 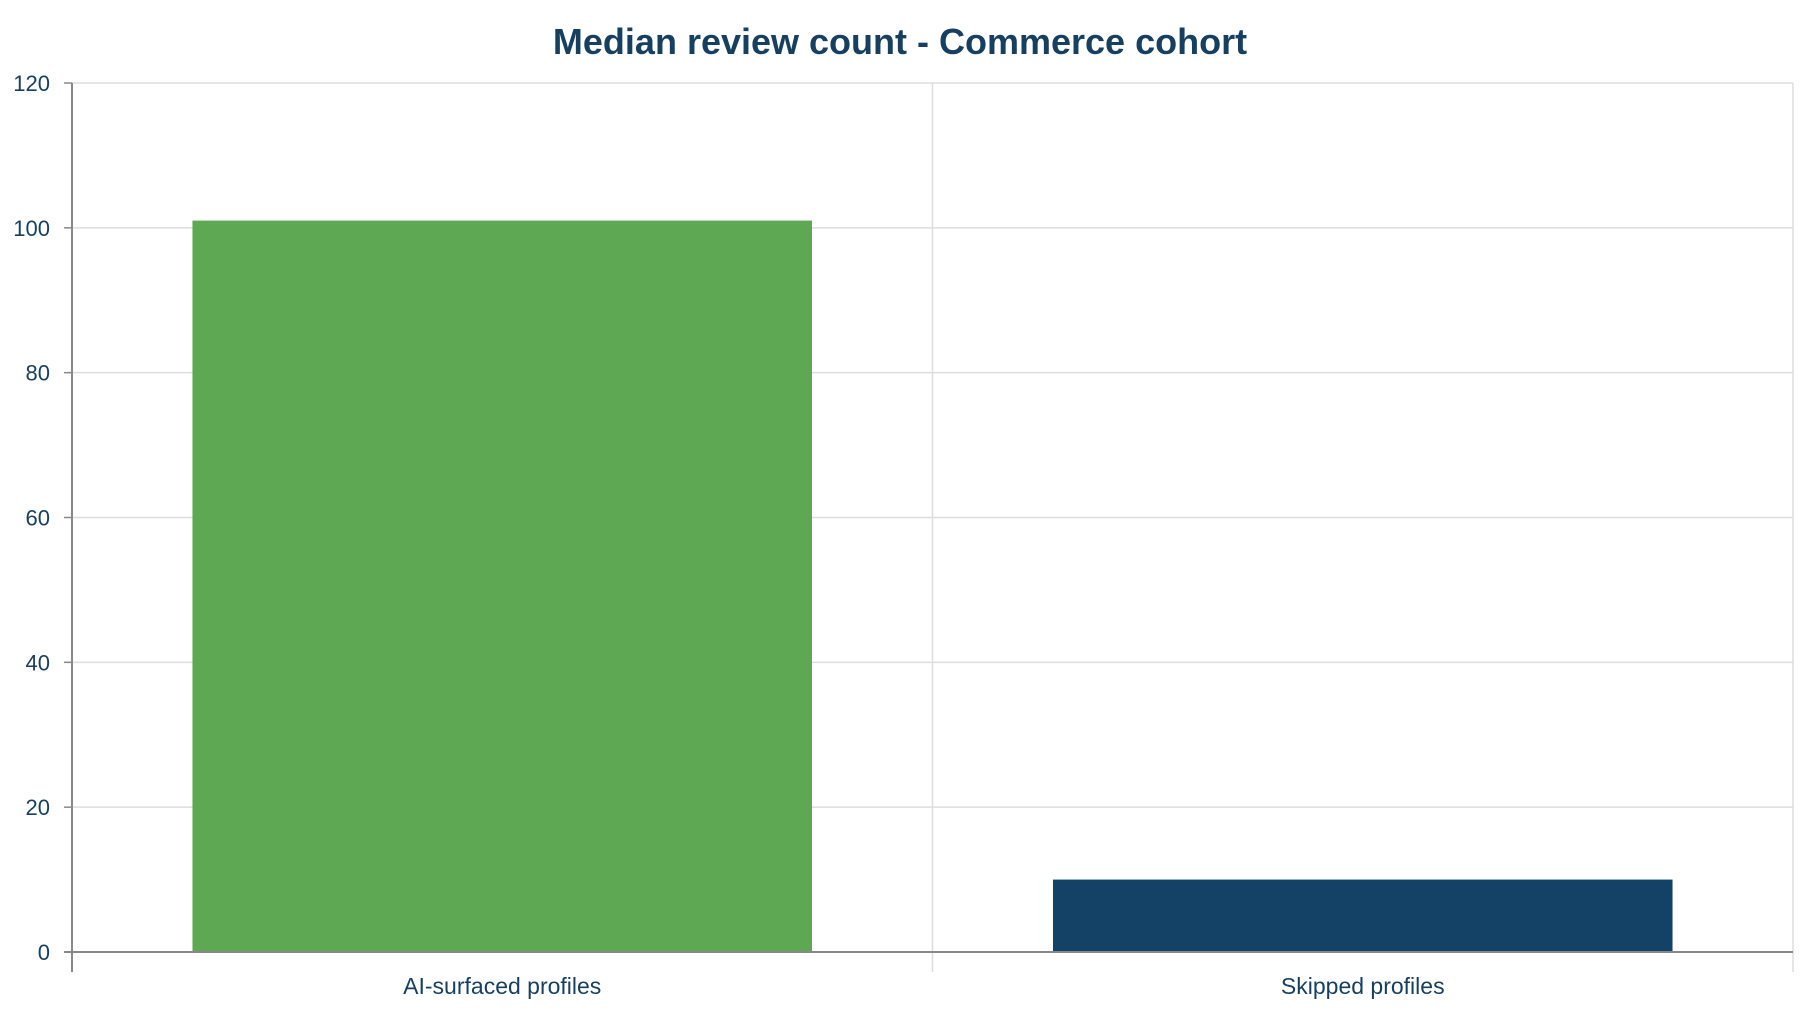 What do you see at coordinates (44, 952) in the screenshot?
I see `y-tick-label: 0` at bounding box center [44, 952].